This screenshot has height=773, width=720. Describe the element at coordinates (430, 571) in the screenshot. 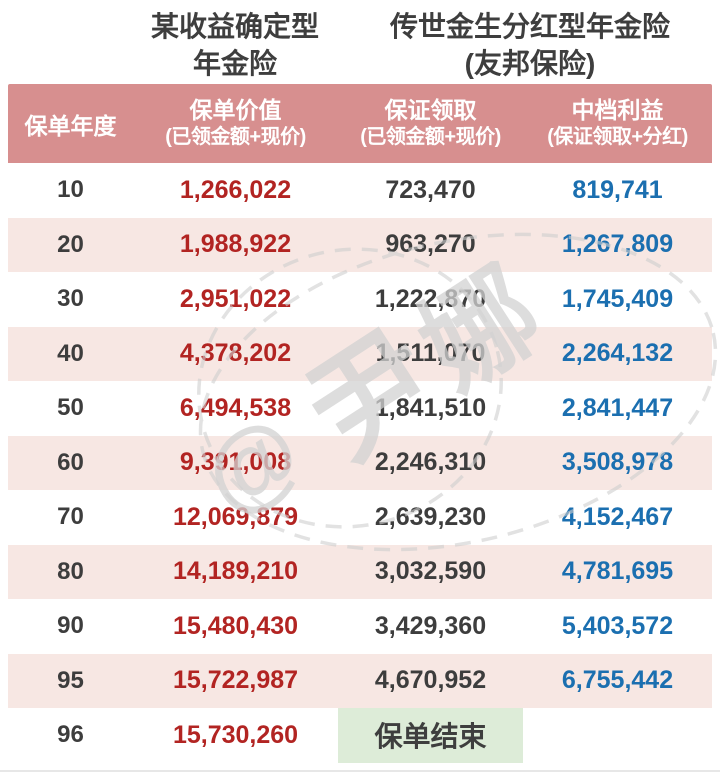

I see `guaranteed-cell: 3,032,590` at that location.